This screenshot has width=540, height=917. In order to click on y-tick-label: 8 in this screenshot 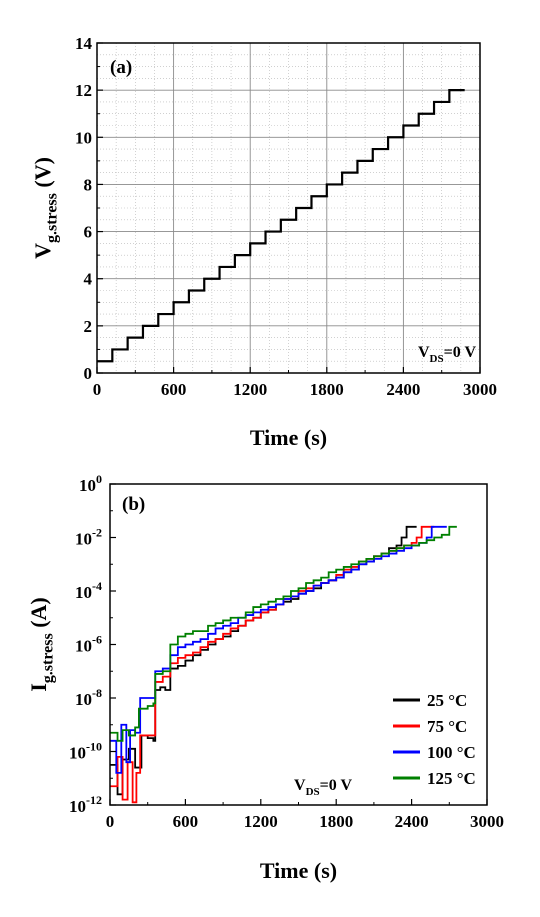, I will do `click(88, 184)`.